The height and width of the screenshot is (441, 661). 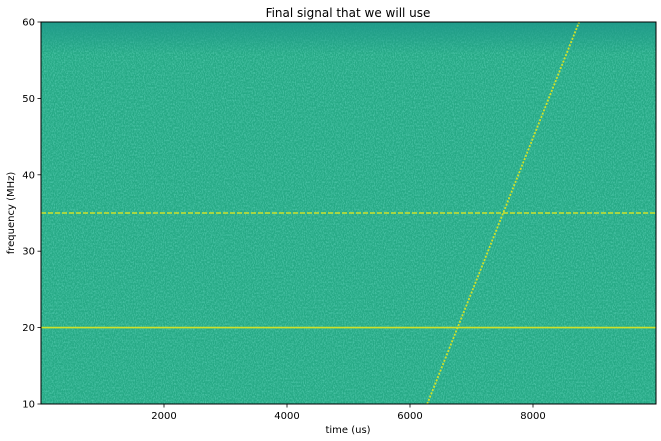 What do you see at coordinates (409, 416) in the screenshot?
I see `x-tick-label: 6000` at bounding box center [409, 416].